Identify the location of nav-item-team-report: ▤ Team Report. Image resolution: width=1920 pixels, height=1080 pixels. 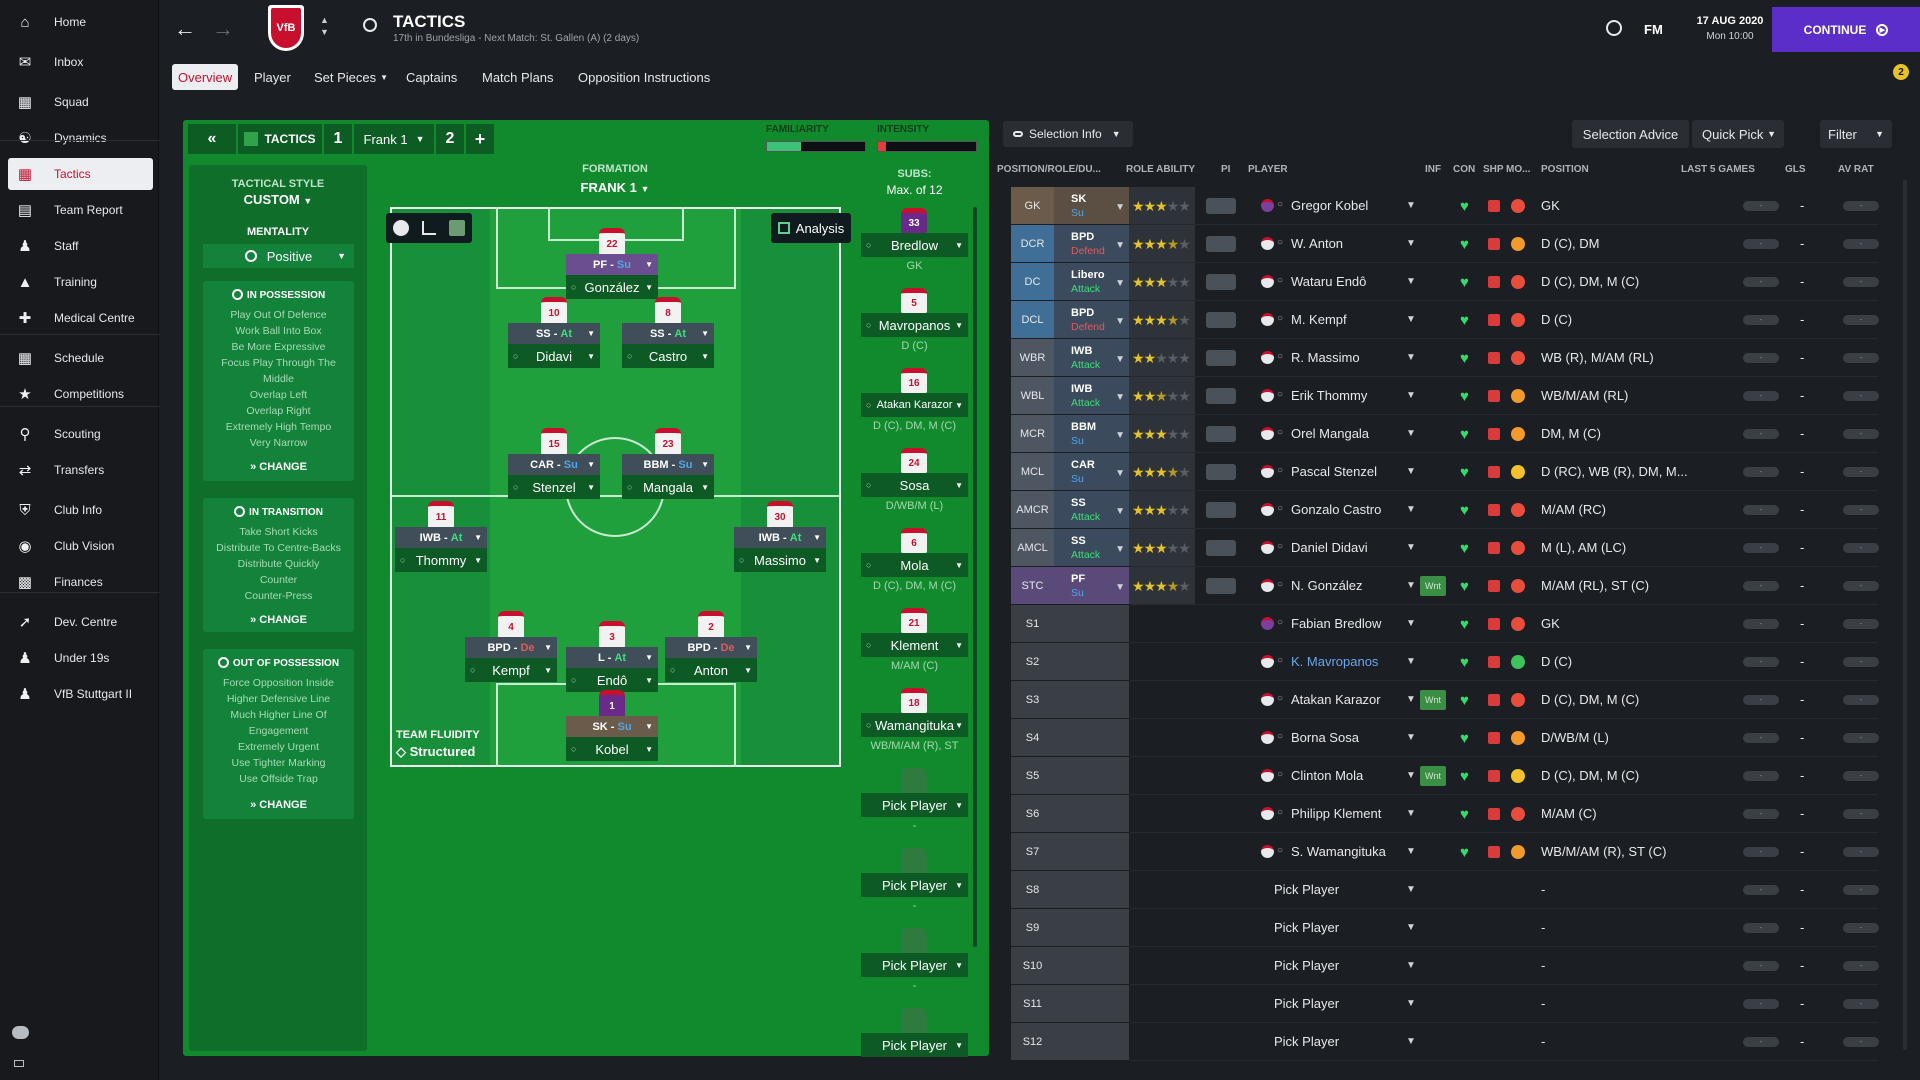
(80, 210).